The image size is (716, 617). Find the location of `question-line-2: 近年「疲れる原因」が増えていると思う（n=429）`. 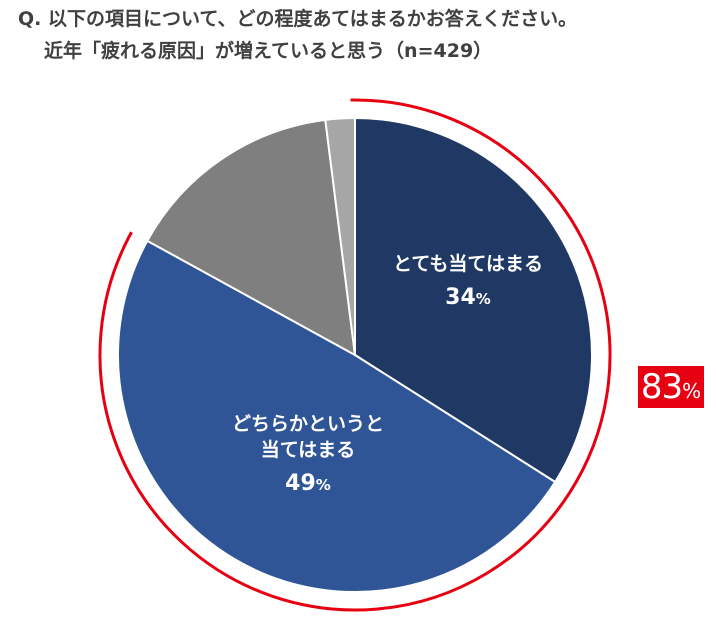

question-line-2: 近年「疲れる原因」が増えていると思う（n=429） is located at coordinates (268, 51).